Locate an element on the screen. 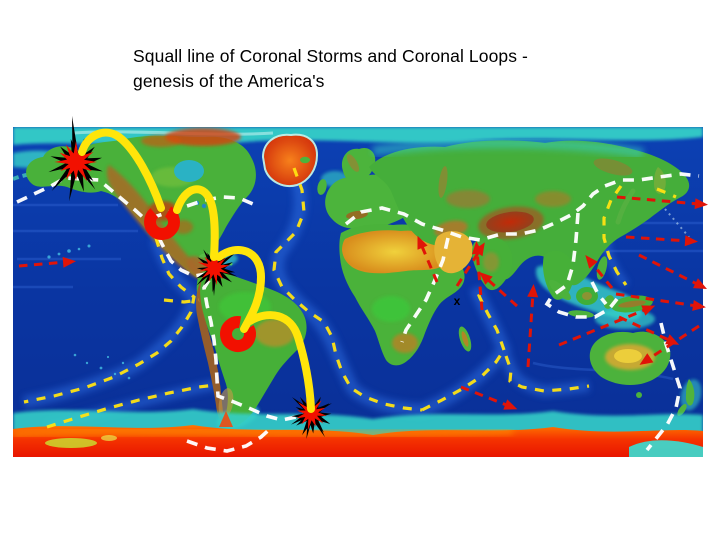 The image size is (720, 540). island-chains is located at coordinates (89, 312).